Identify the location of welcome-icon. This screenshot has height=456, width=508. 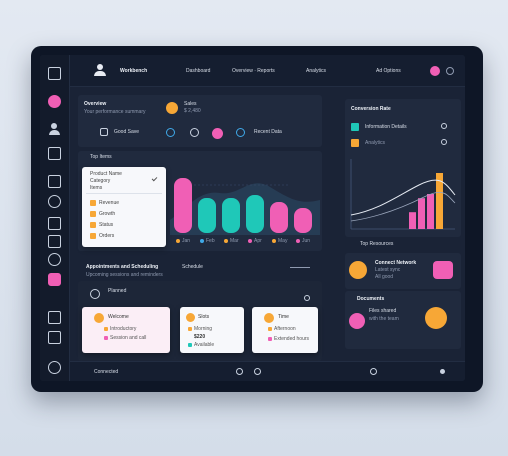
(99, 318).